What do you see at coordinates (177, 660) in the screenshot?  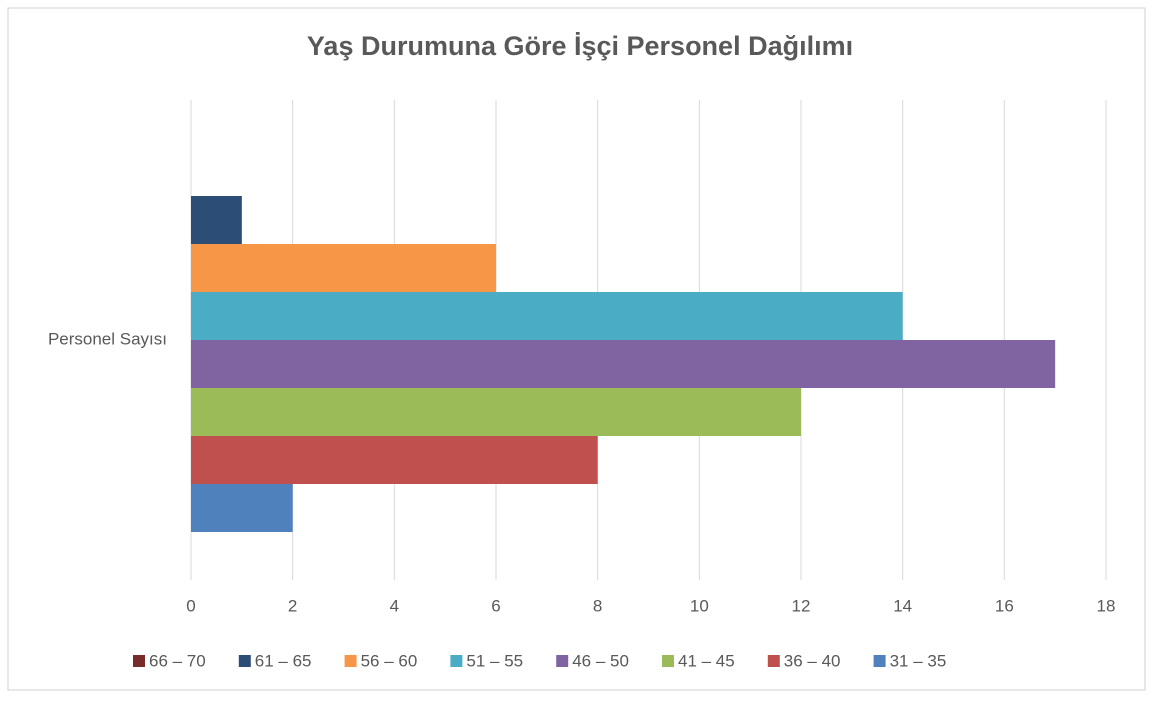 I see `legend-label: 66 – 70` at bounding box center [177, 660].